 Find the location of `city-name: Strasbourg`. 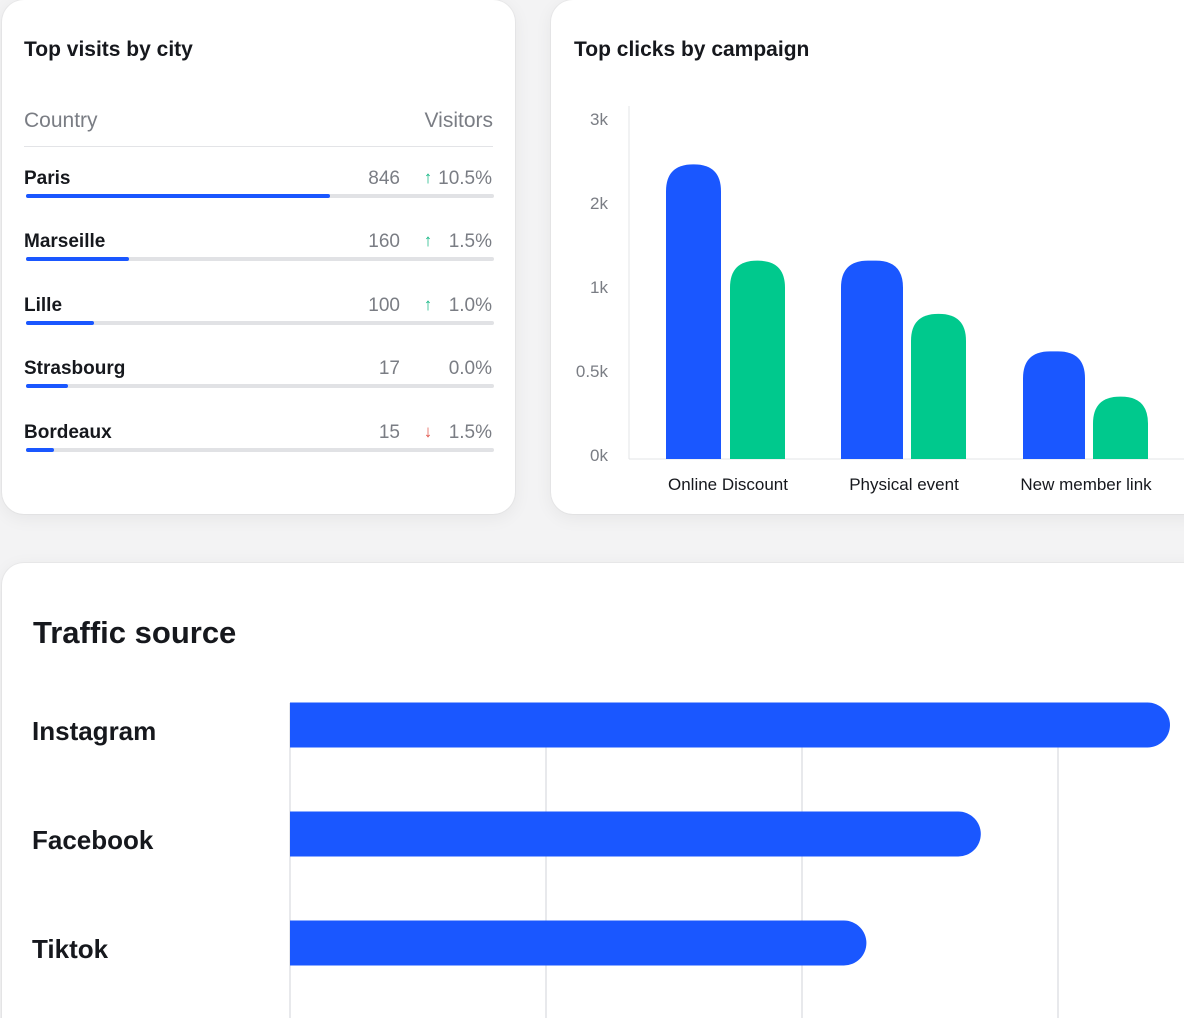

city-name: Strasbourg is located at coordinates (75, 368).